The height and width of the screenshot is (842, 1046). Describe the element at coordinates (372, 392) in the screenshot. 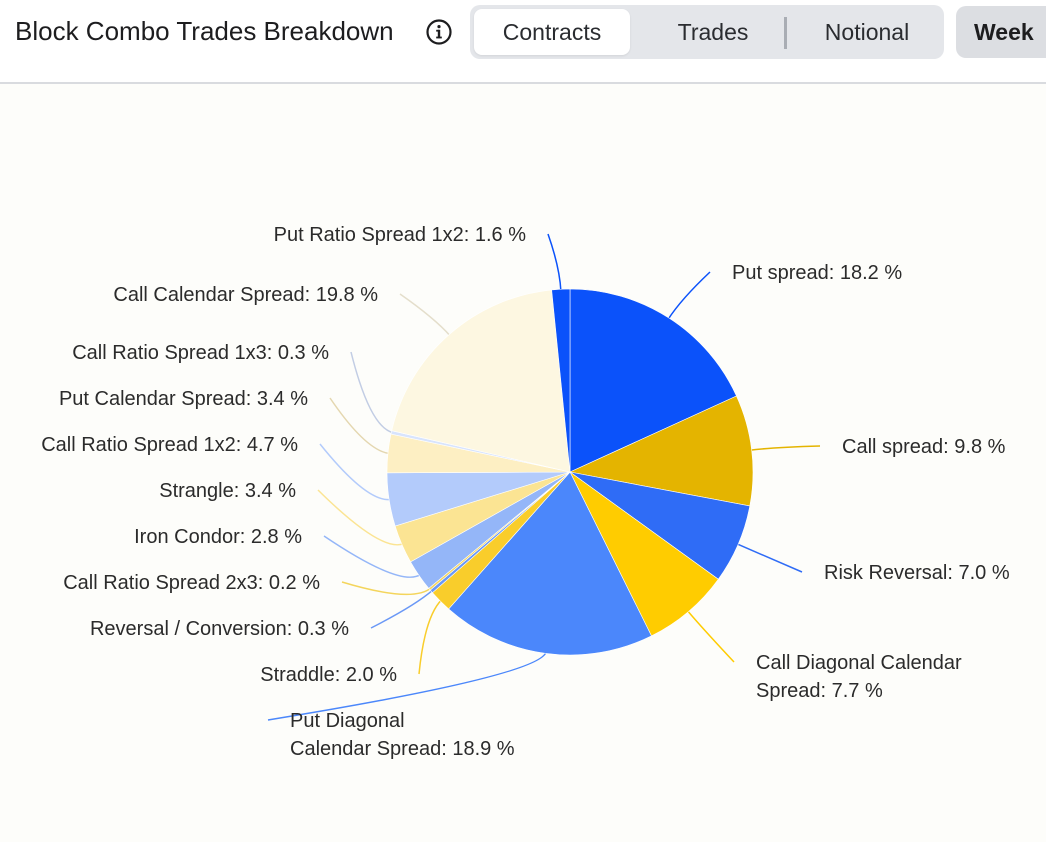

I see `leader-line-call-ratio-spread-1x3` at that location.